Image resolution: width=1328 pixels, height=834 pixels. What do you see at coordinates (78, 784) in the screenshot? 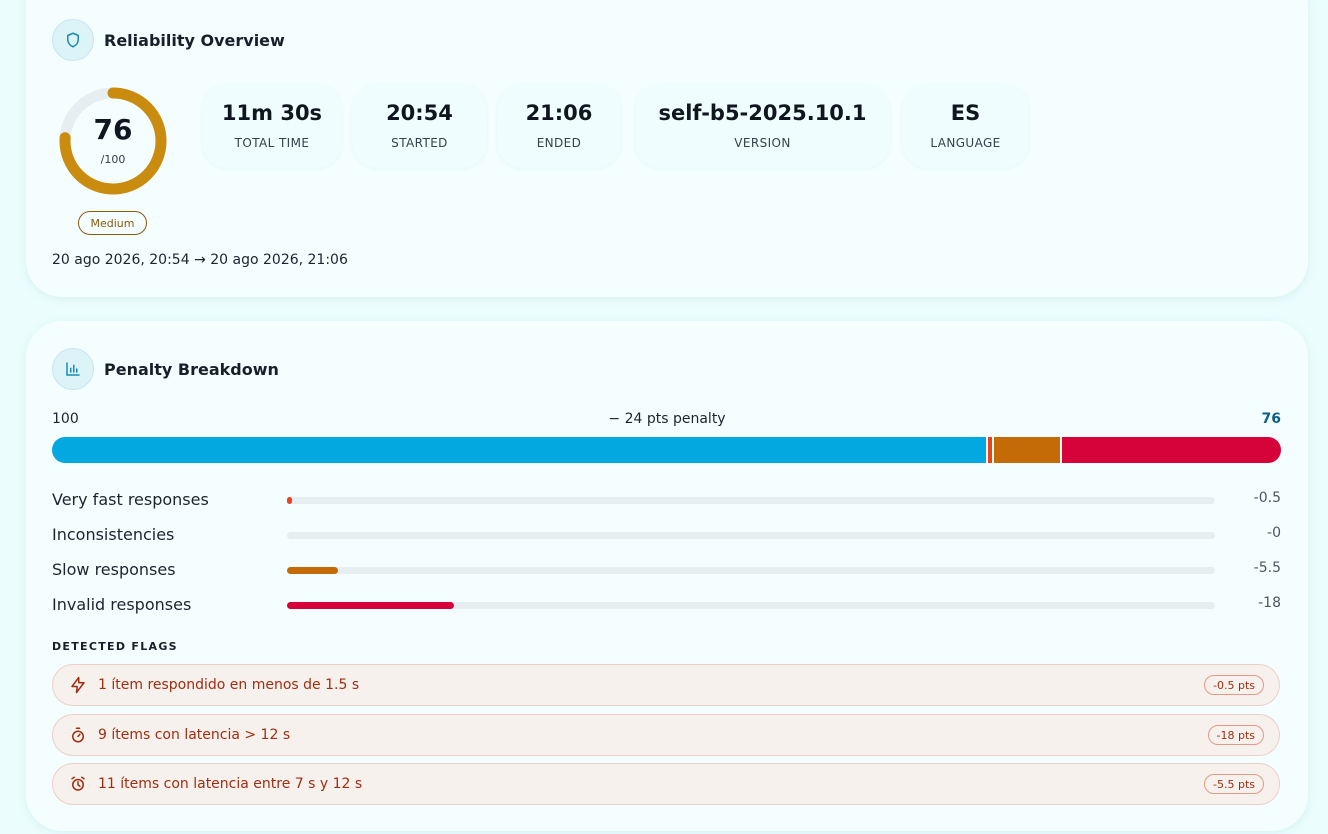
I see `alarm-clock-icon` at bounding box center [78, 784].